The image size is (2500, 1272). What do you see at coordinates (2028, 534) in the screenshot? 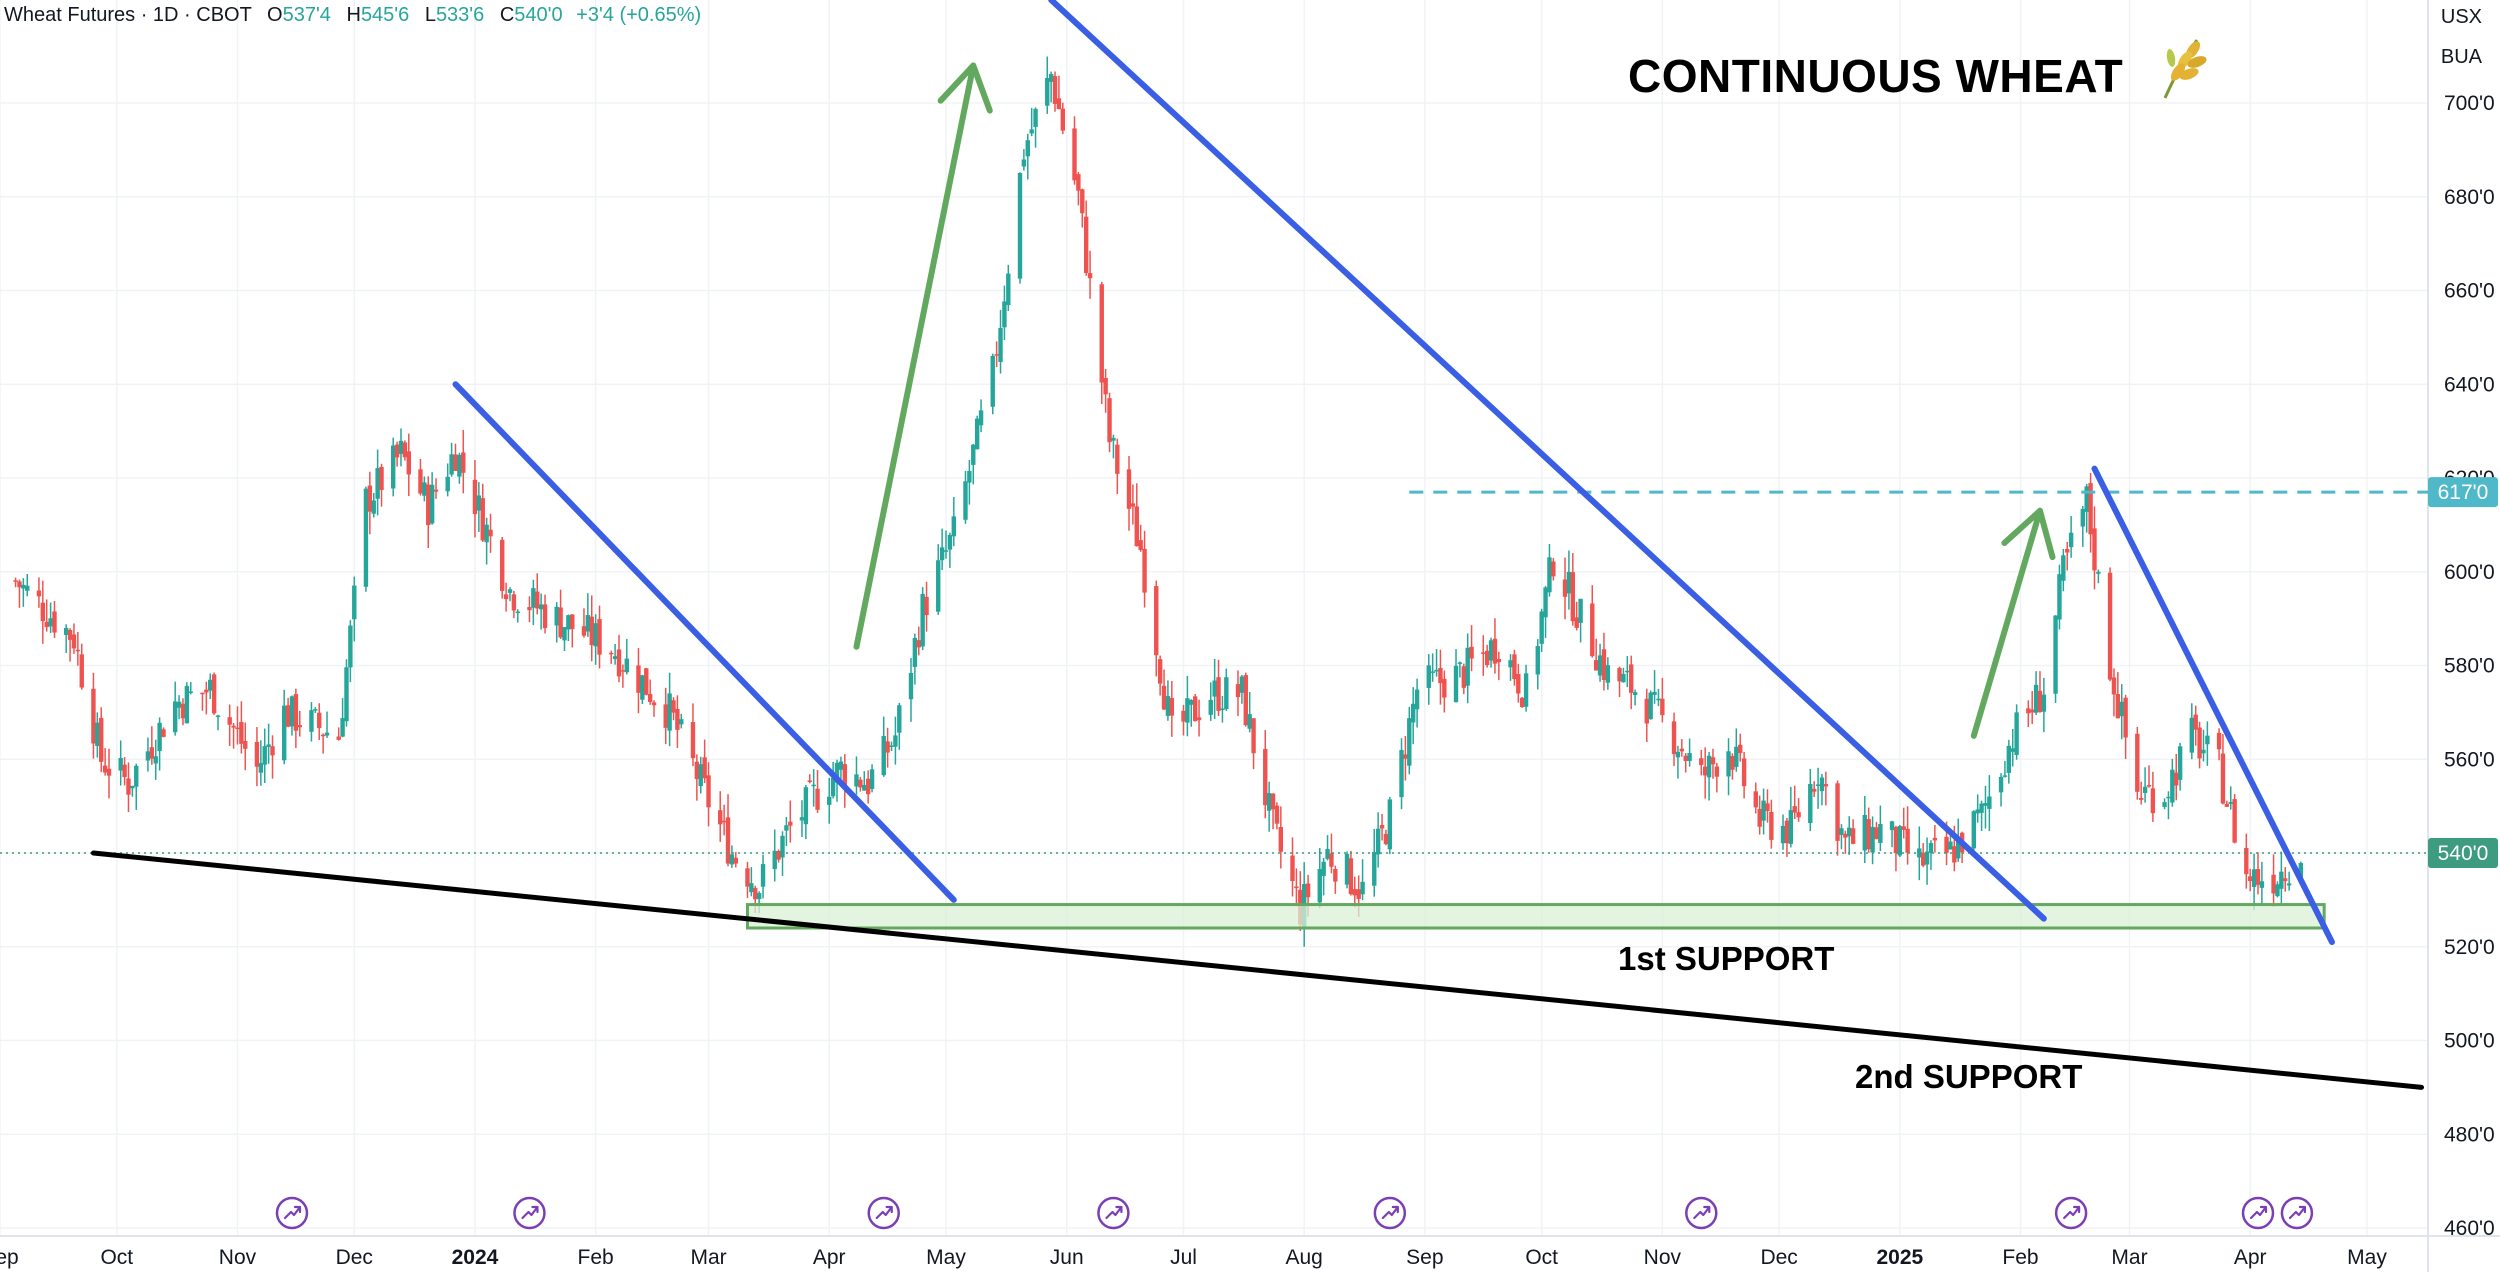
I see `arrow-head` at bounding box center [2028, 534].